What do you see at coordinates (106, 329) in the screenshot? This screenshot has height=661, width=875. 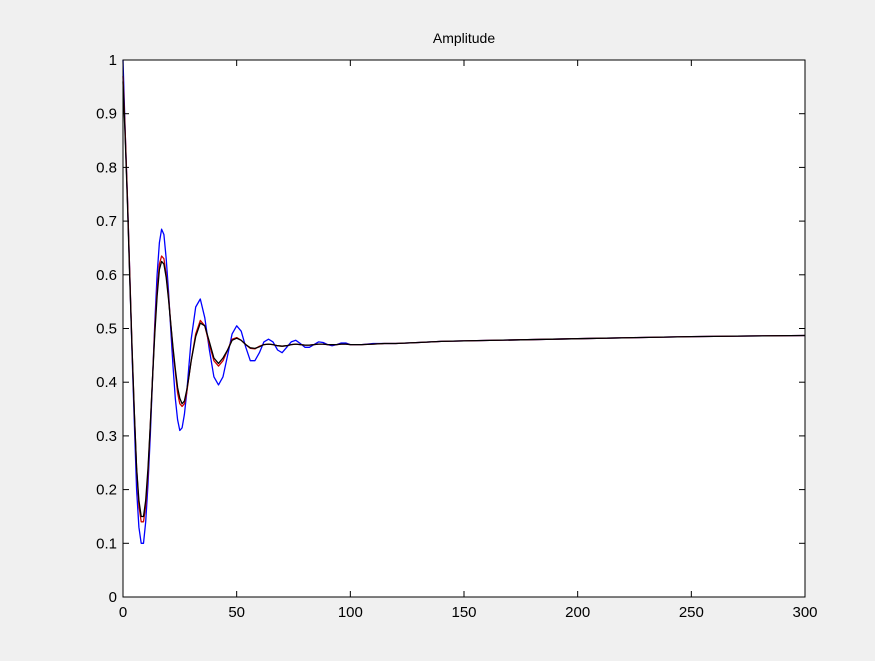 I see `y-tick-label: 0.5` at bounding box center [106, 329].